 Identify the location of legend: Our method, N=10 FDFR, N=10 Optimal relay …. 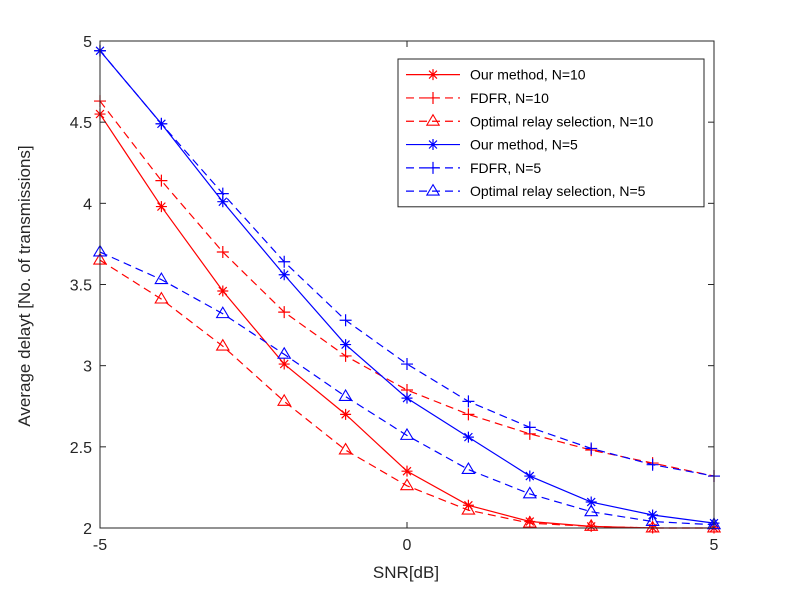
(551, 133).